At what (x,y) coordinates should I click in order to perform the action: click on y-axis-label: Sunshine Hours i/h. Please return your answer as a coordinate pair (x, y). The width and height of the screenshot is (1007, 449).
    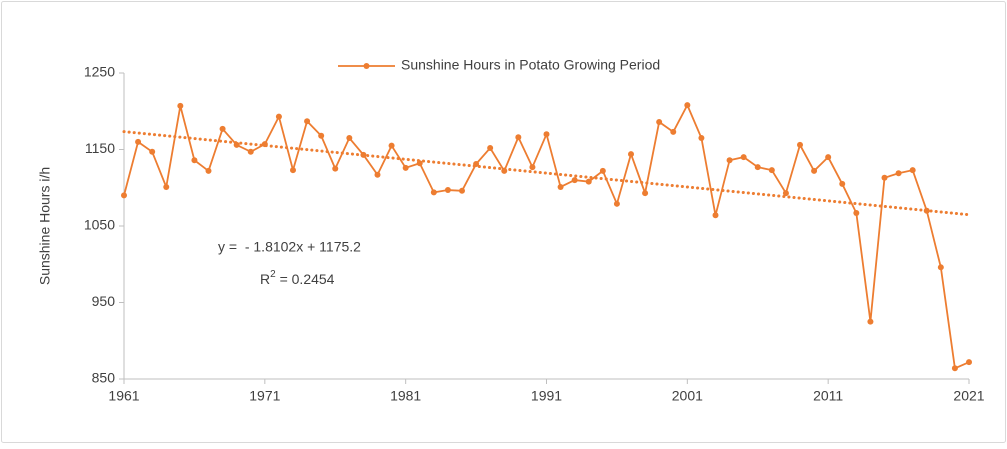
    Looking at the image, I should click on (45, 226).